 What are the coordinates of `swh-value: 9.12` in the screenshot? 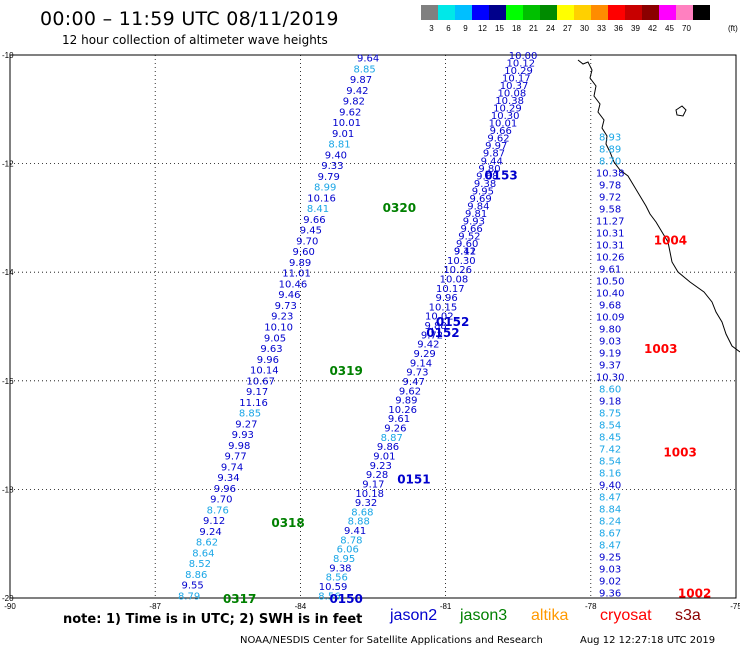 It's located at (214, 521).